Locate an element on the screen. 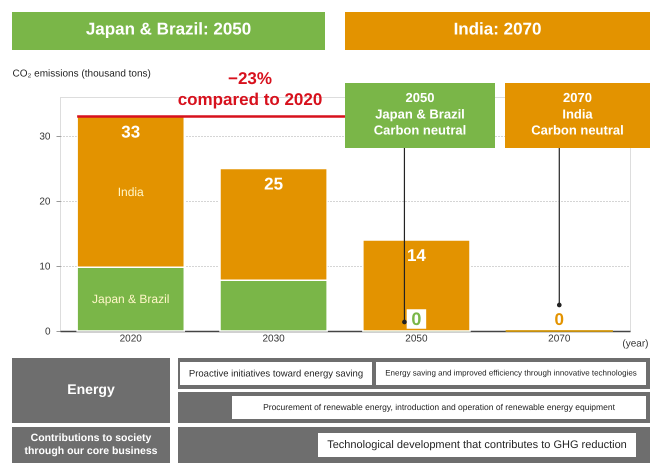 The image size is (650, 463). y-tick-label: 20 is located at coordinates (45, 202).